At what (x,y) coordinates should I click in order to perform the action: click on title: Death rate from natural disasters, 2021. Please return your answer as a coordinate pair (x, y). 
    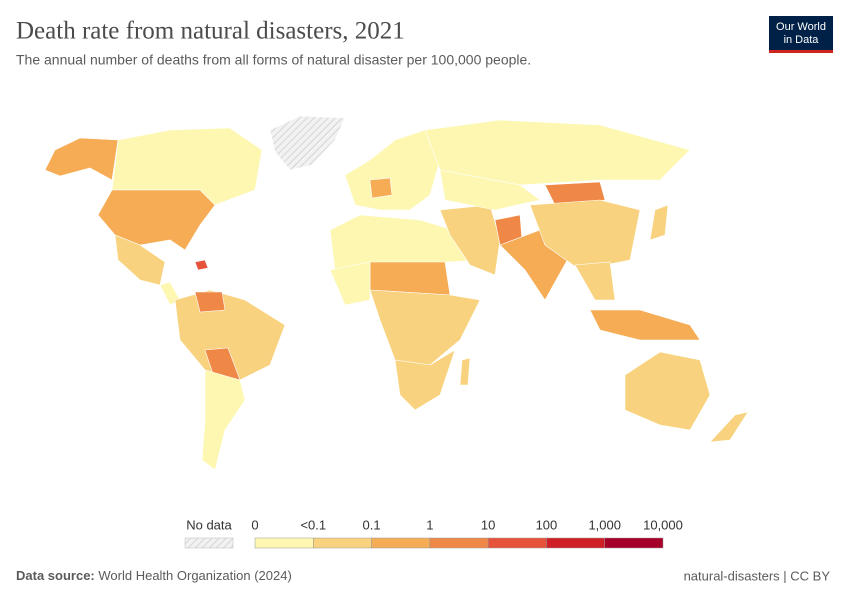
    Looking at the image, I should click on (210, 31).